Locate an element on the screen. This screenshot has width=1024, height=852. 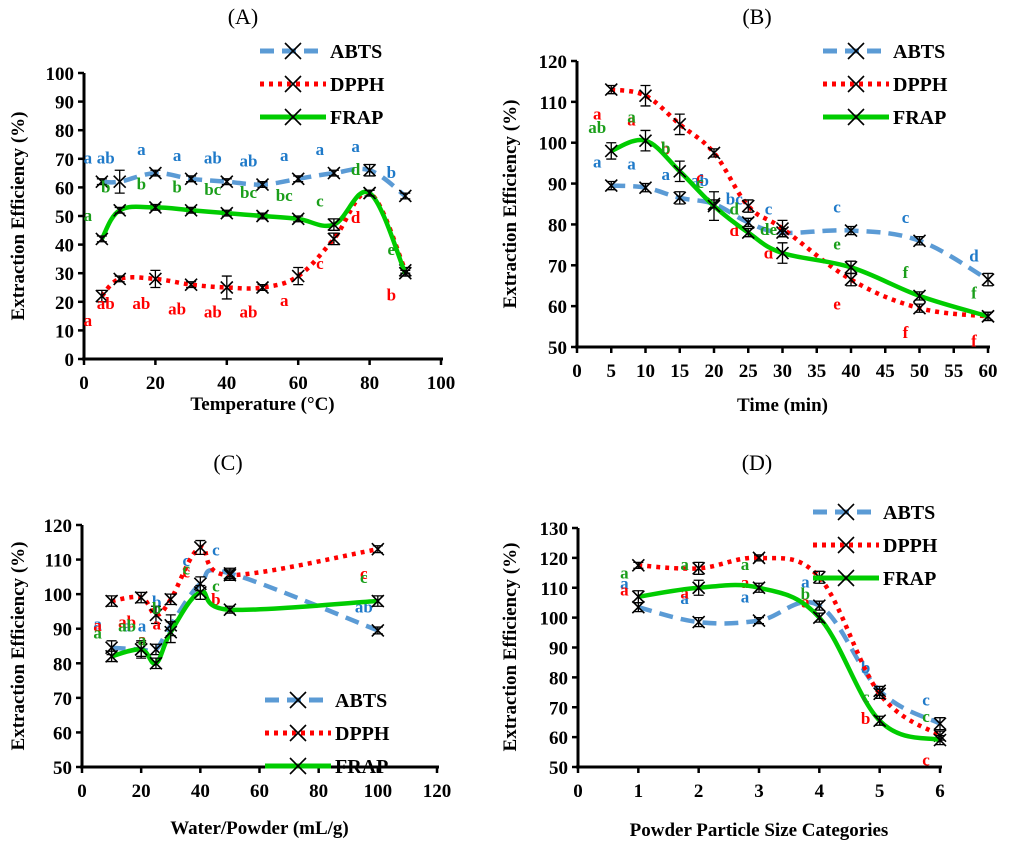
x-axis-label: Temperature (°C) is located at coordinates (262, 404).